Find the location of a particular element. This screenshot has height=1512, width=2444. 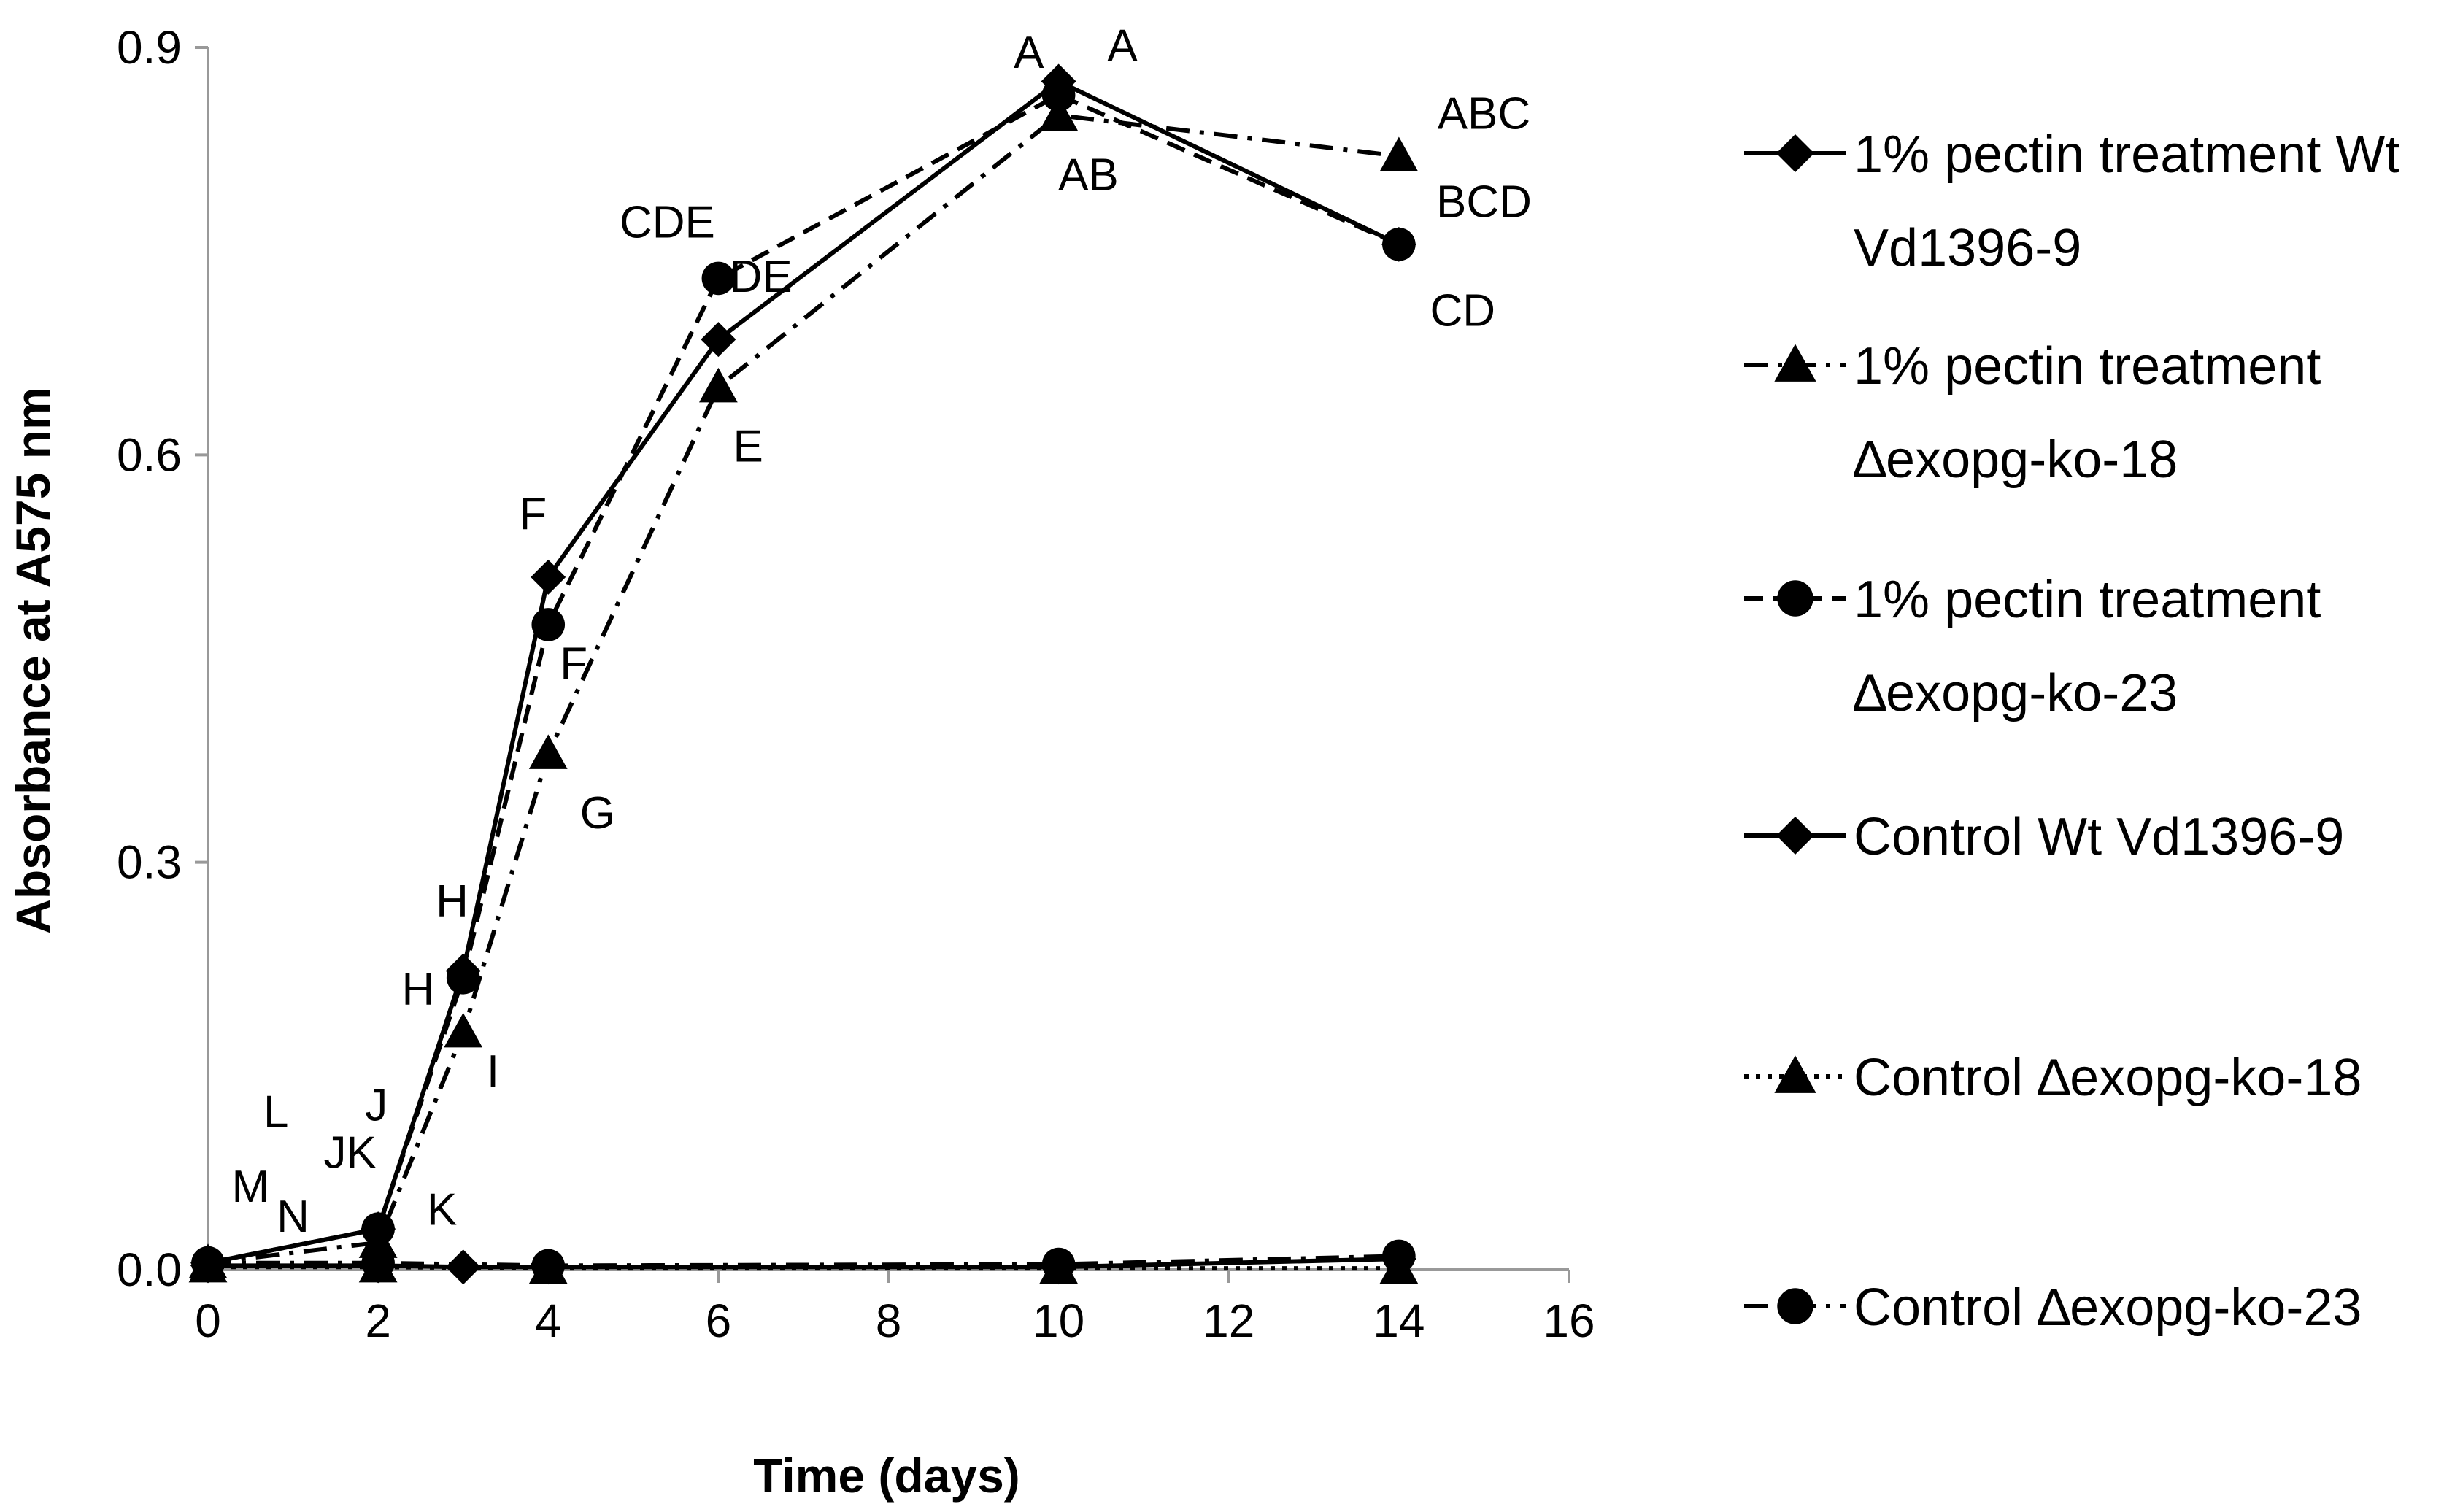

x-tick-label: 2 is located at coordinates (378, 1321).